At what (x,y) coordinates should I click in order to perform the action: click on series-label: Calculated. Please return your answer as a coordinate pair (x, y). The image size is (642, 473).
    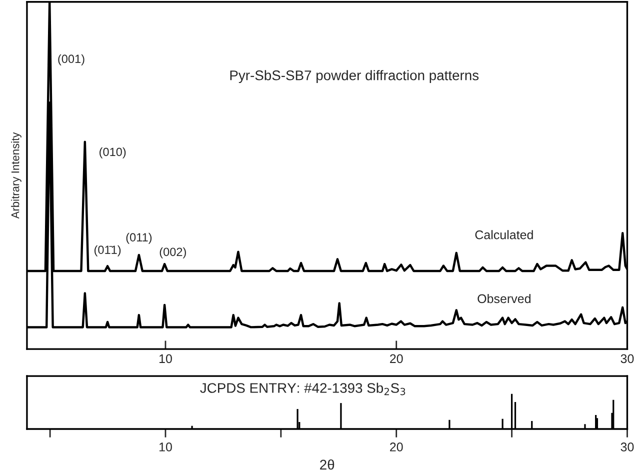
    Looking at the image, I should click on (504, 235).